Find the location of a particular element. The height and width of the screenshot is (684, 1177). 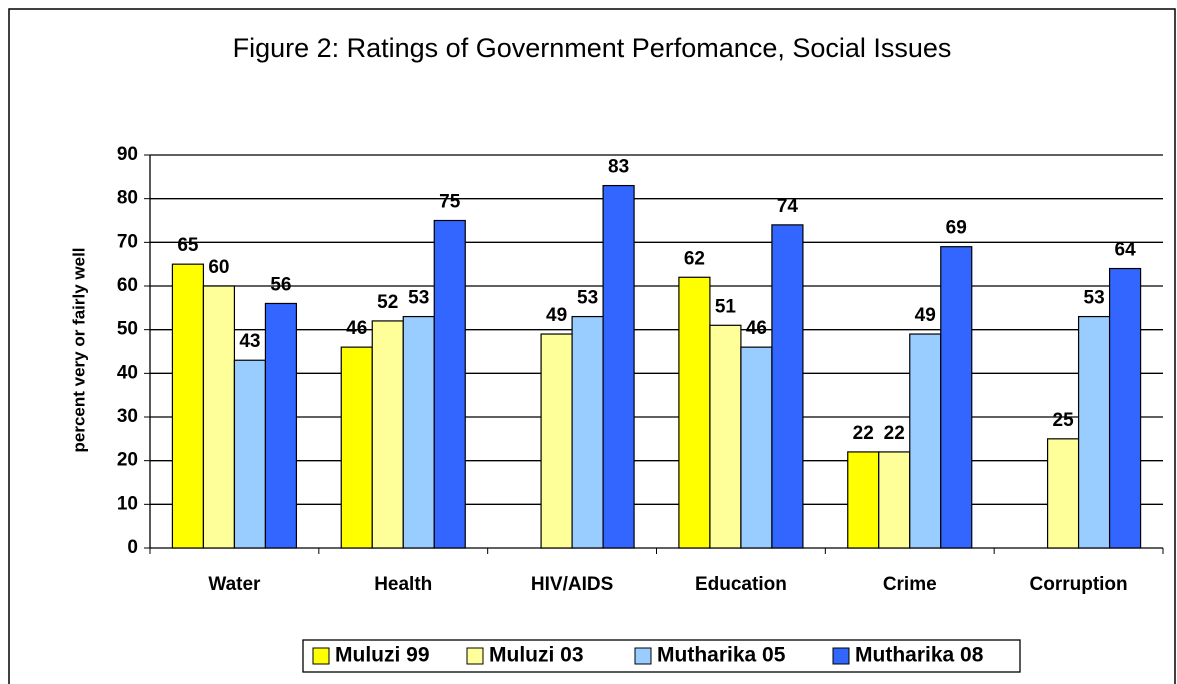

data-label: 62 is located at coordinates (694, 258).